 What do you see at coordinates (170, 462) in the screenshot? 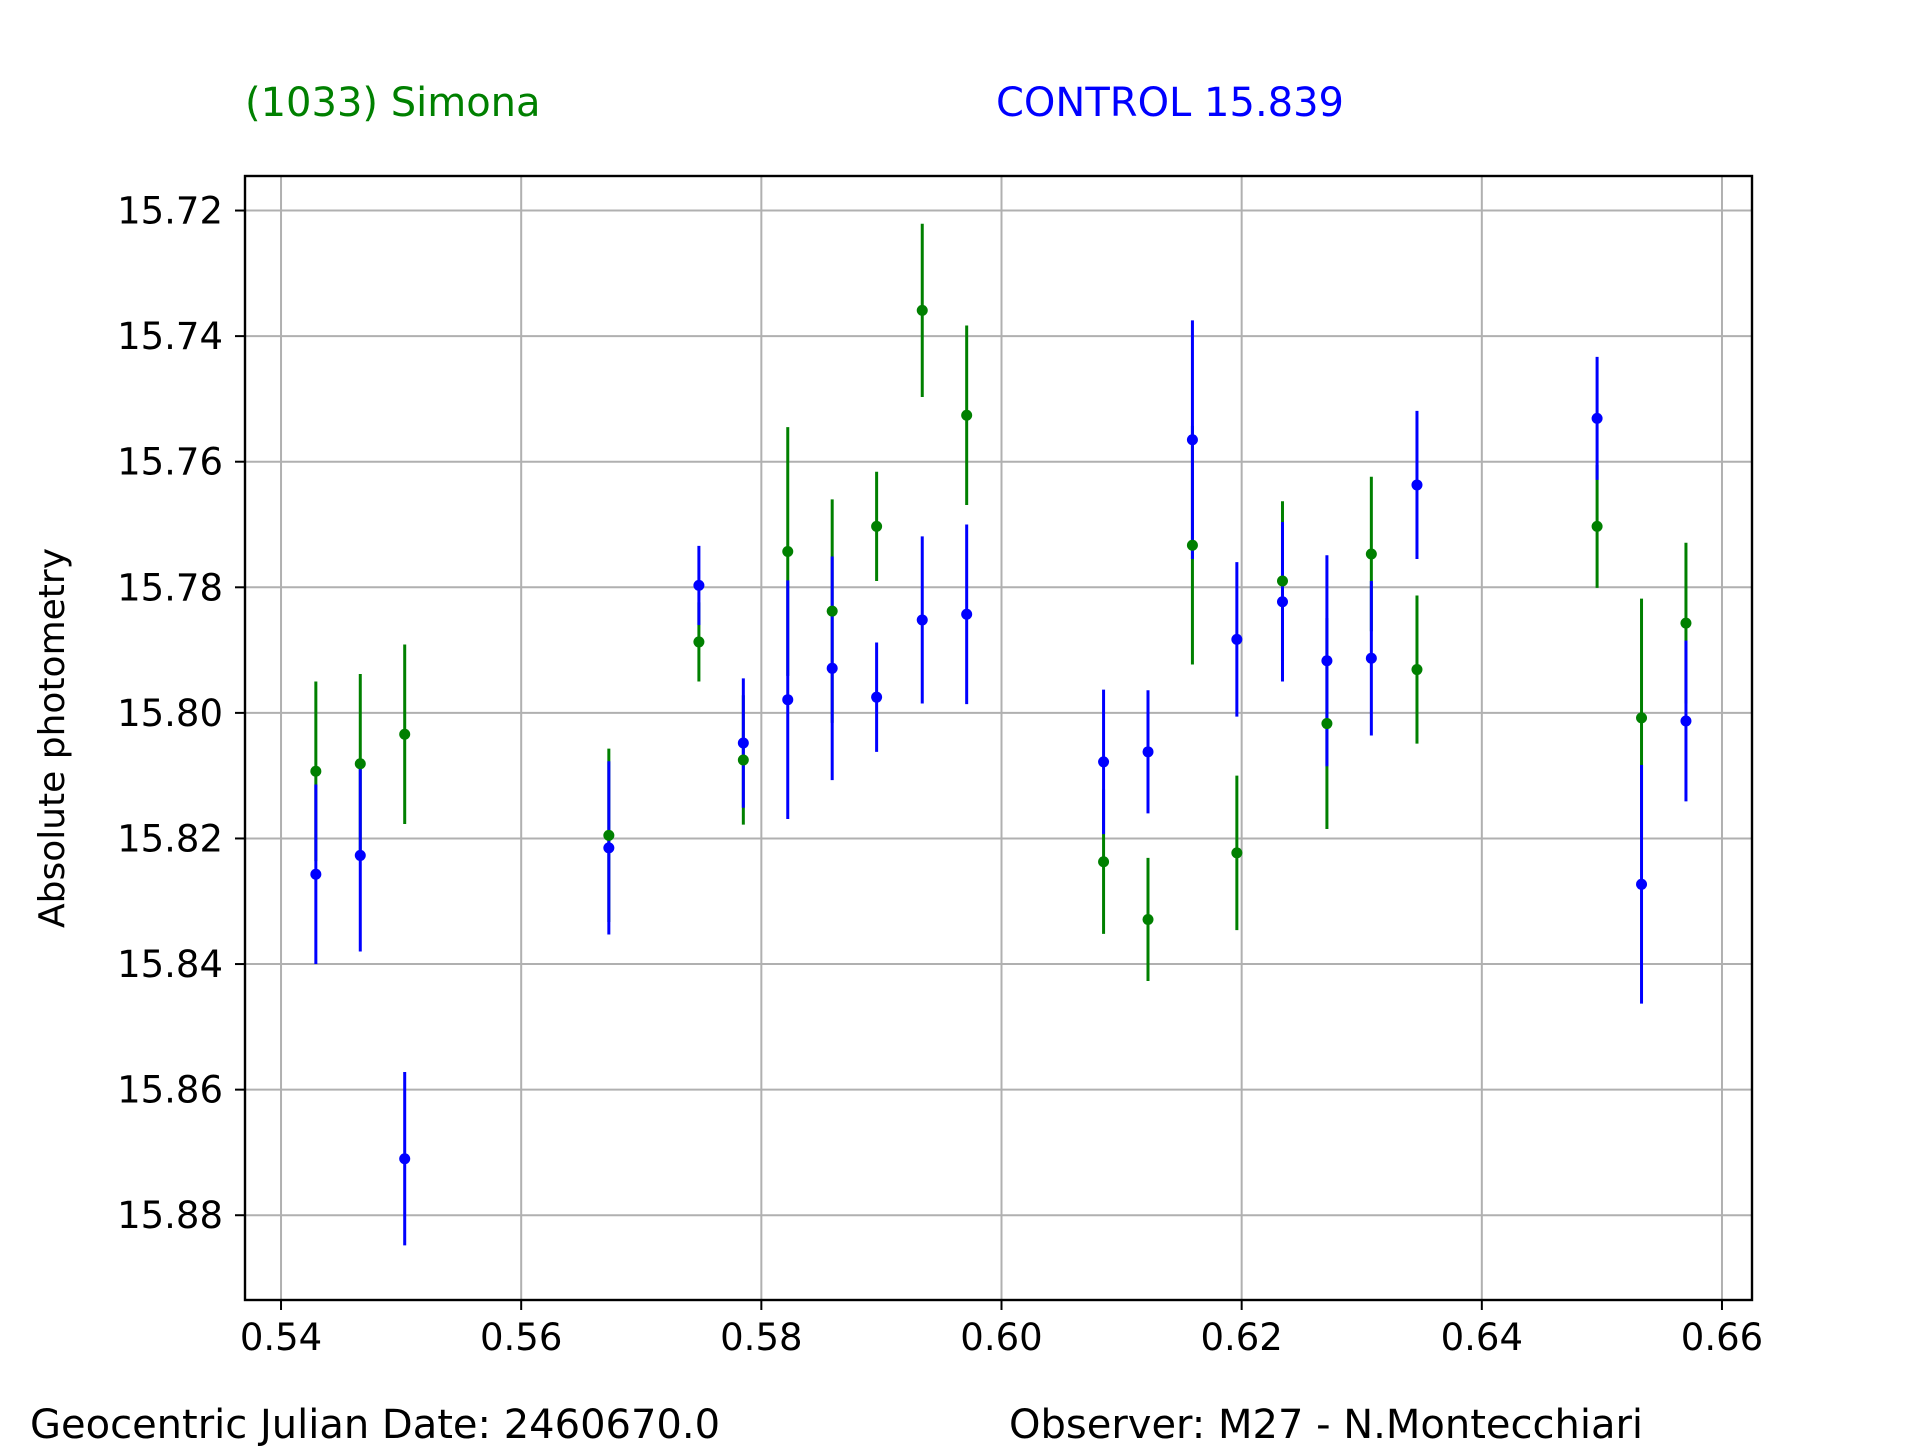
I see `y-tick-label: 15.76` at bounding box center [170, 462].